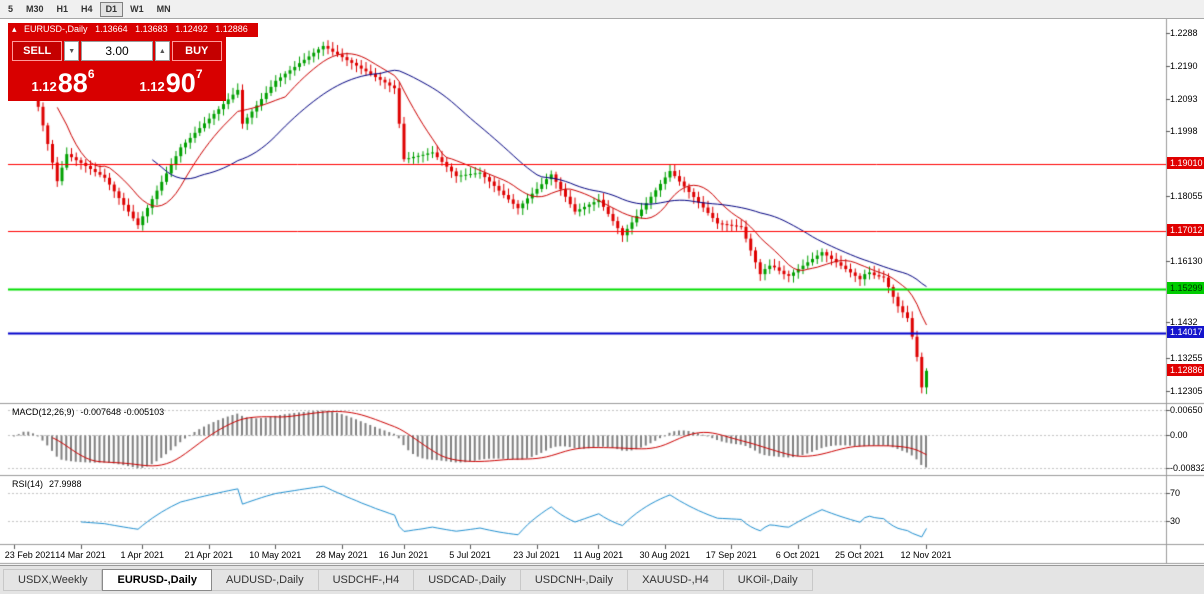 Image resolution: width=1204 pixels, height=594 pixels. What do you see at coordinates (111, 29) in the screenshot?
I see `ohlc-open: 1.13664` at bounding box center [111, 29].